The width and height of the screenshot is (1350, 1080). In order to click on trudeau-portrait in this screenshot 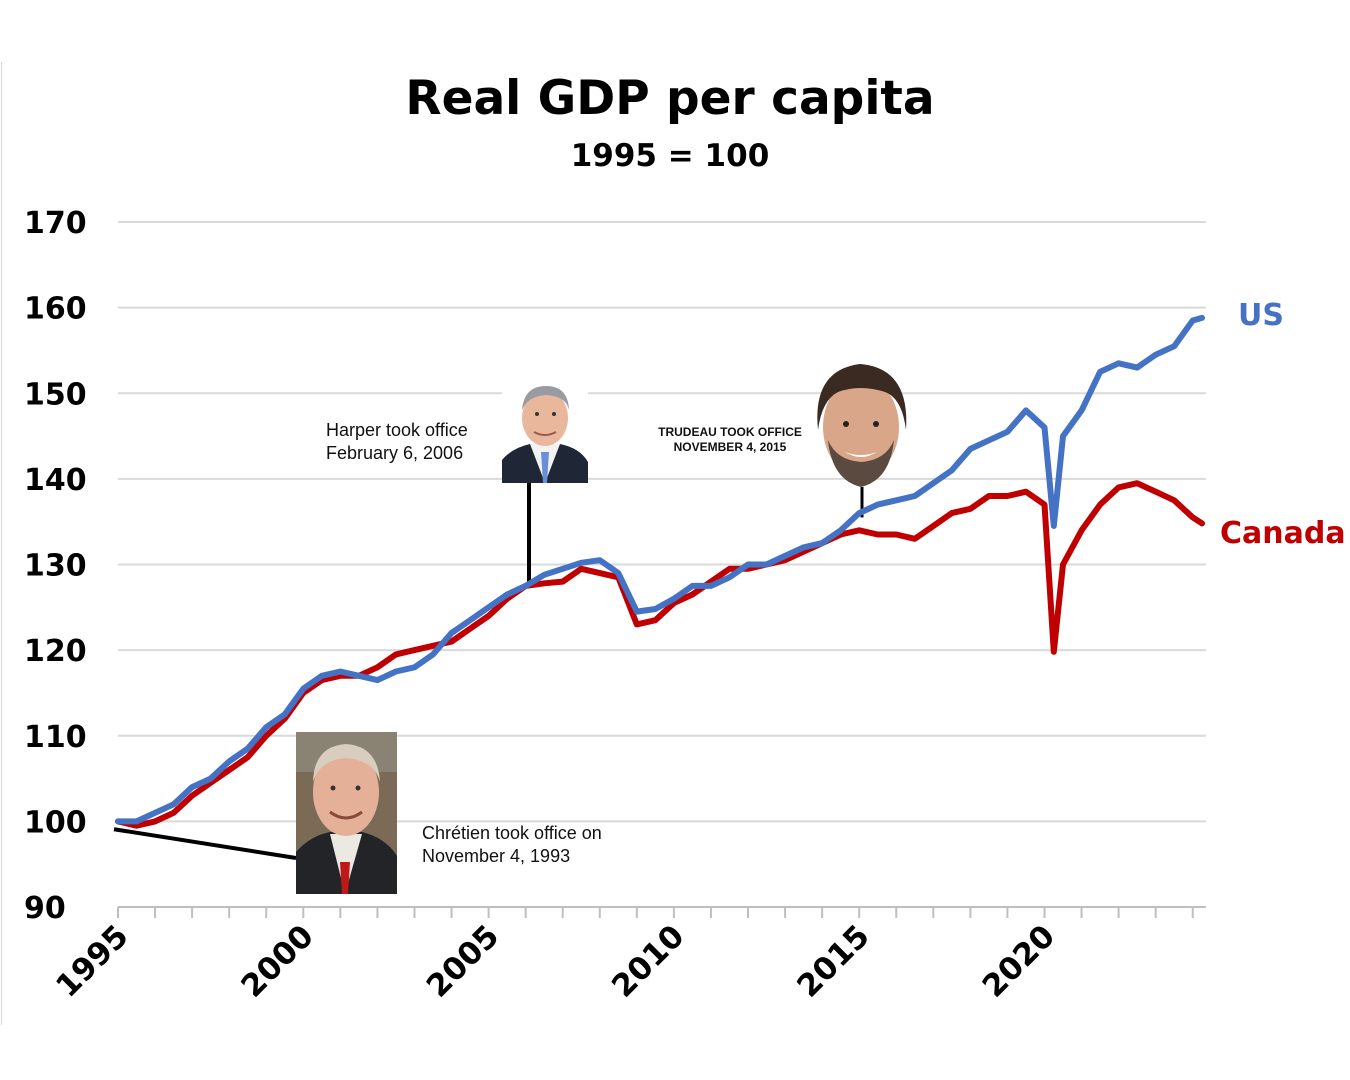, I will do `click(862, 425)`.